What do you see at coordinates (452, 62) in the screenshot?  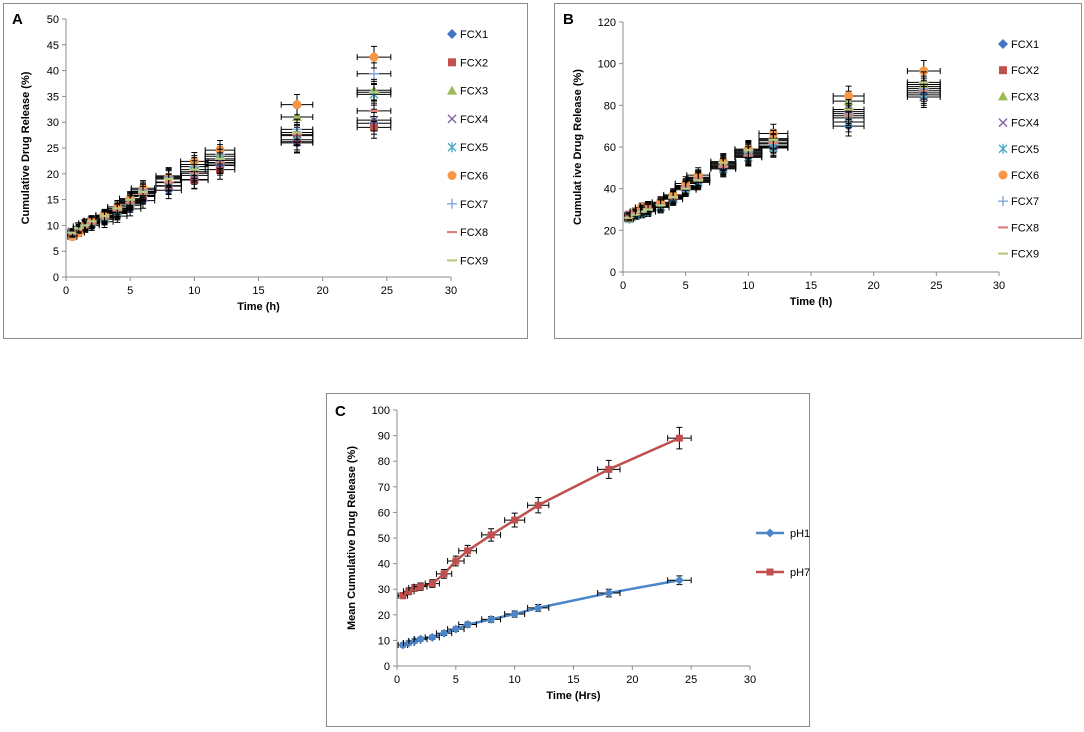 I see `legend-symbol-a-FCX2` at bounding box center [452, 62].